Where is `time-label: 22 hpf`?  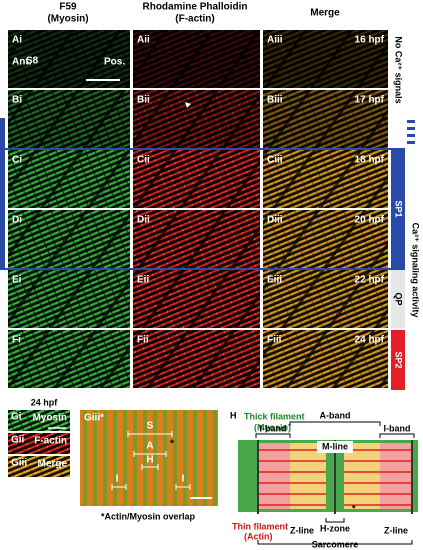 time-label: 22 hpf is located at coordinates (370, 280).